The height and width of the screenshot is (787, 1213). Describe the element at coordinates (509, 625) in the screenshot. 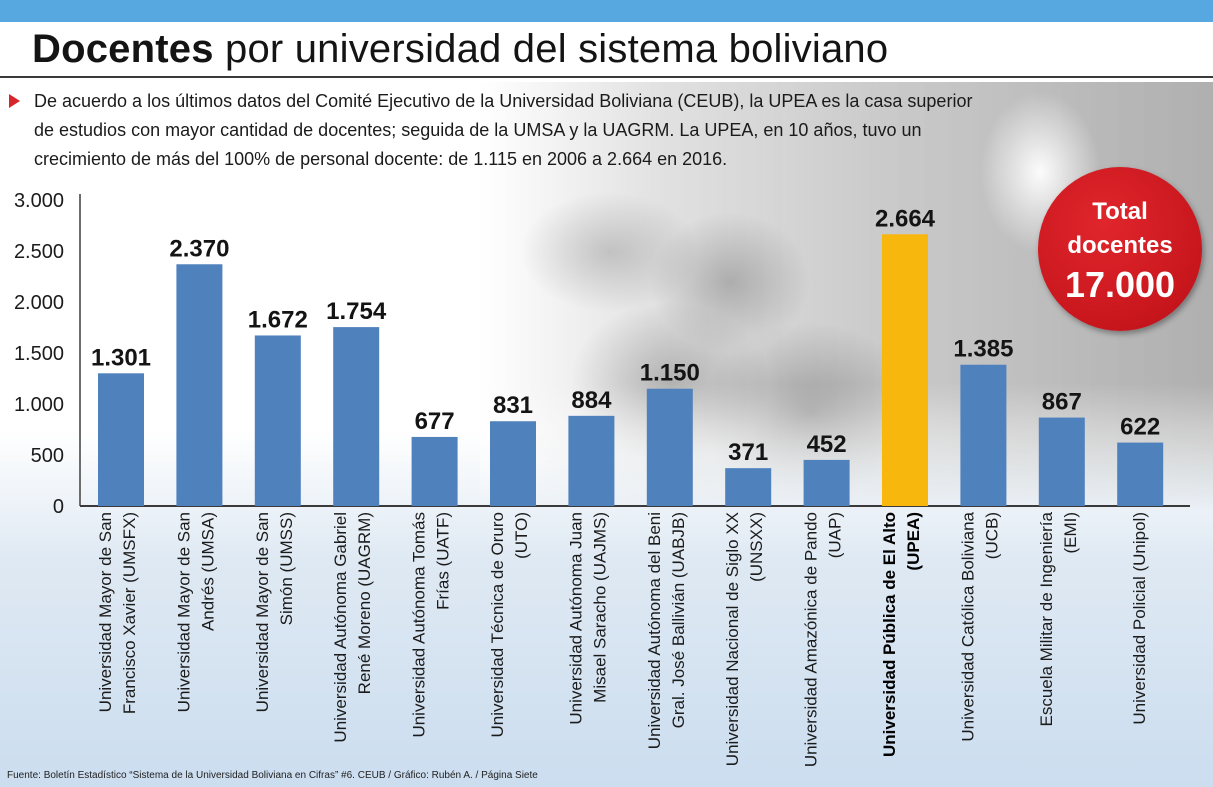

I see `category-label: Universidad Técnica de Oruro (UTO)` at that location.